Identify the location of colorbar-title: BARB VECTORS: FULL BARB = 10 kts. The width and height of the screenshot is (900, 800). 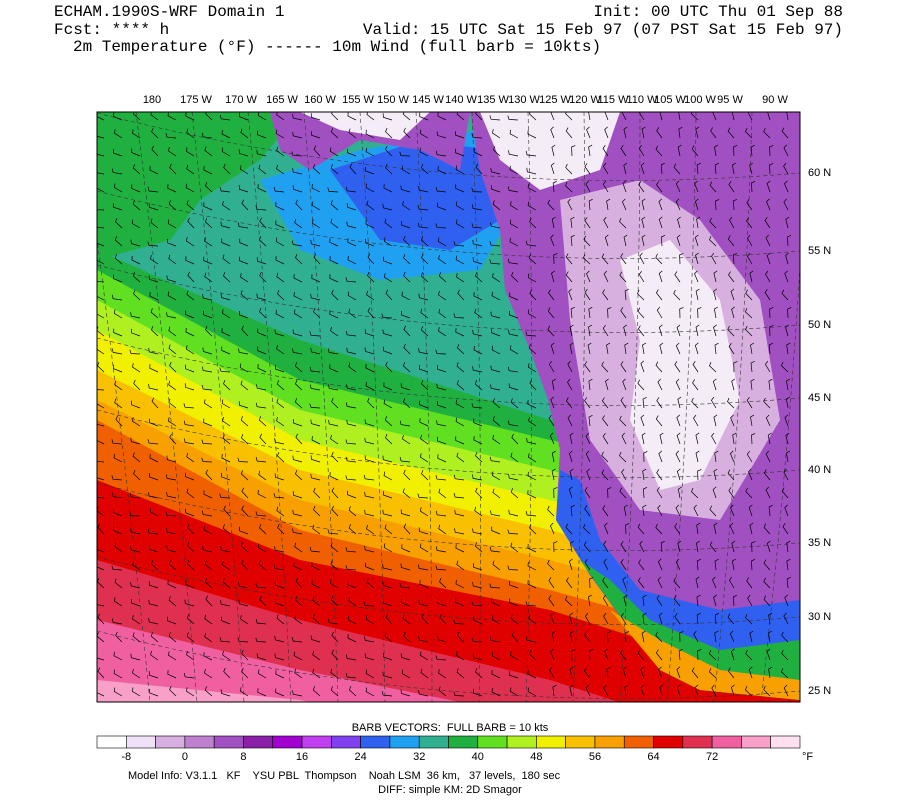
(450, 728).